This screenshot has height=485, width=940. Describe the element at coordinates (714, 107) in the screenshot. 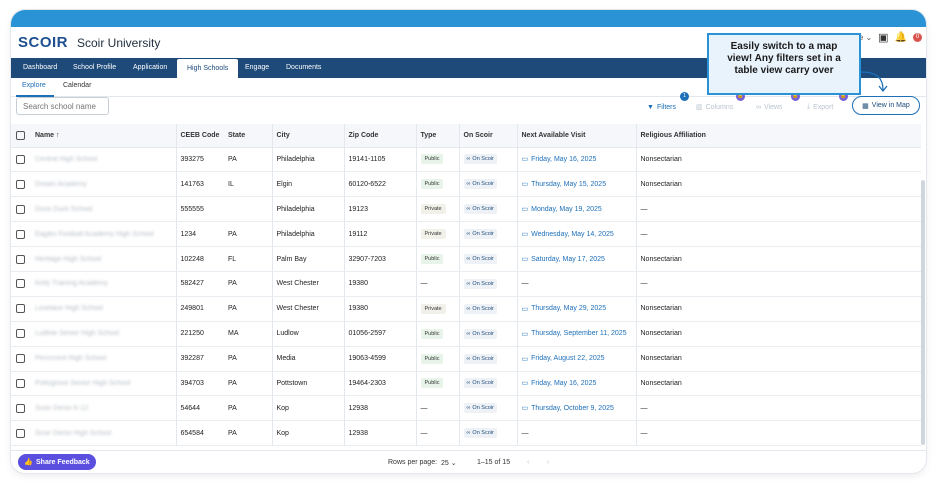

I see `columns-button: ▥ Columns` at that location.